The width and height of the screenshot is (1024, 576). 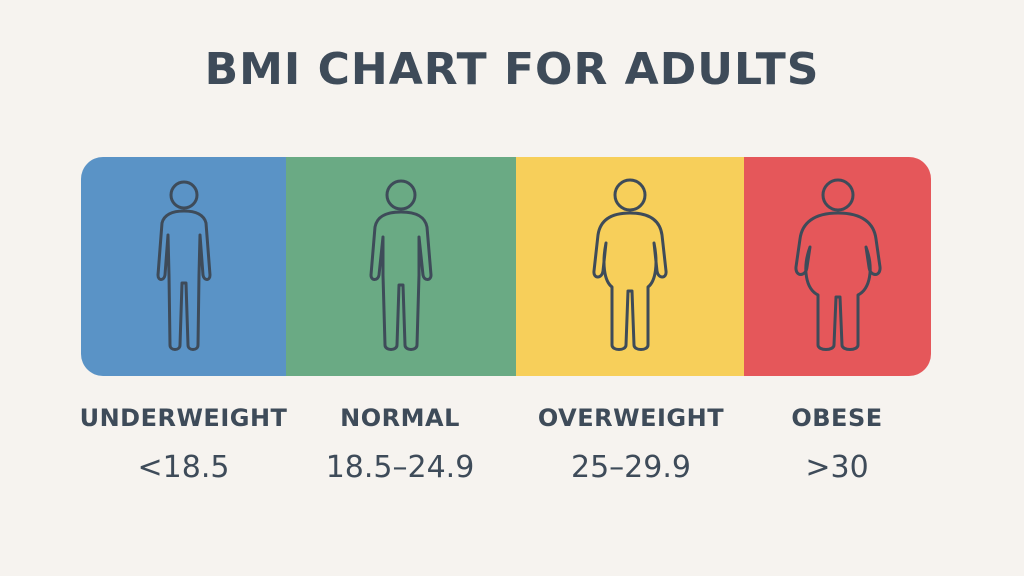 I want to click on label-normal: NORMAL, so click(x=400, y=418).